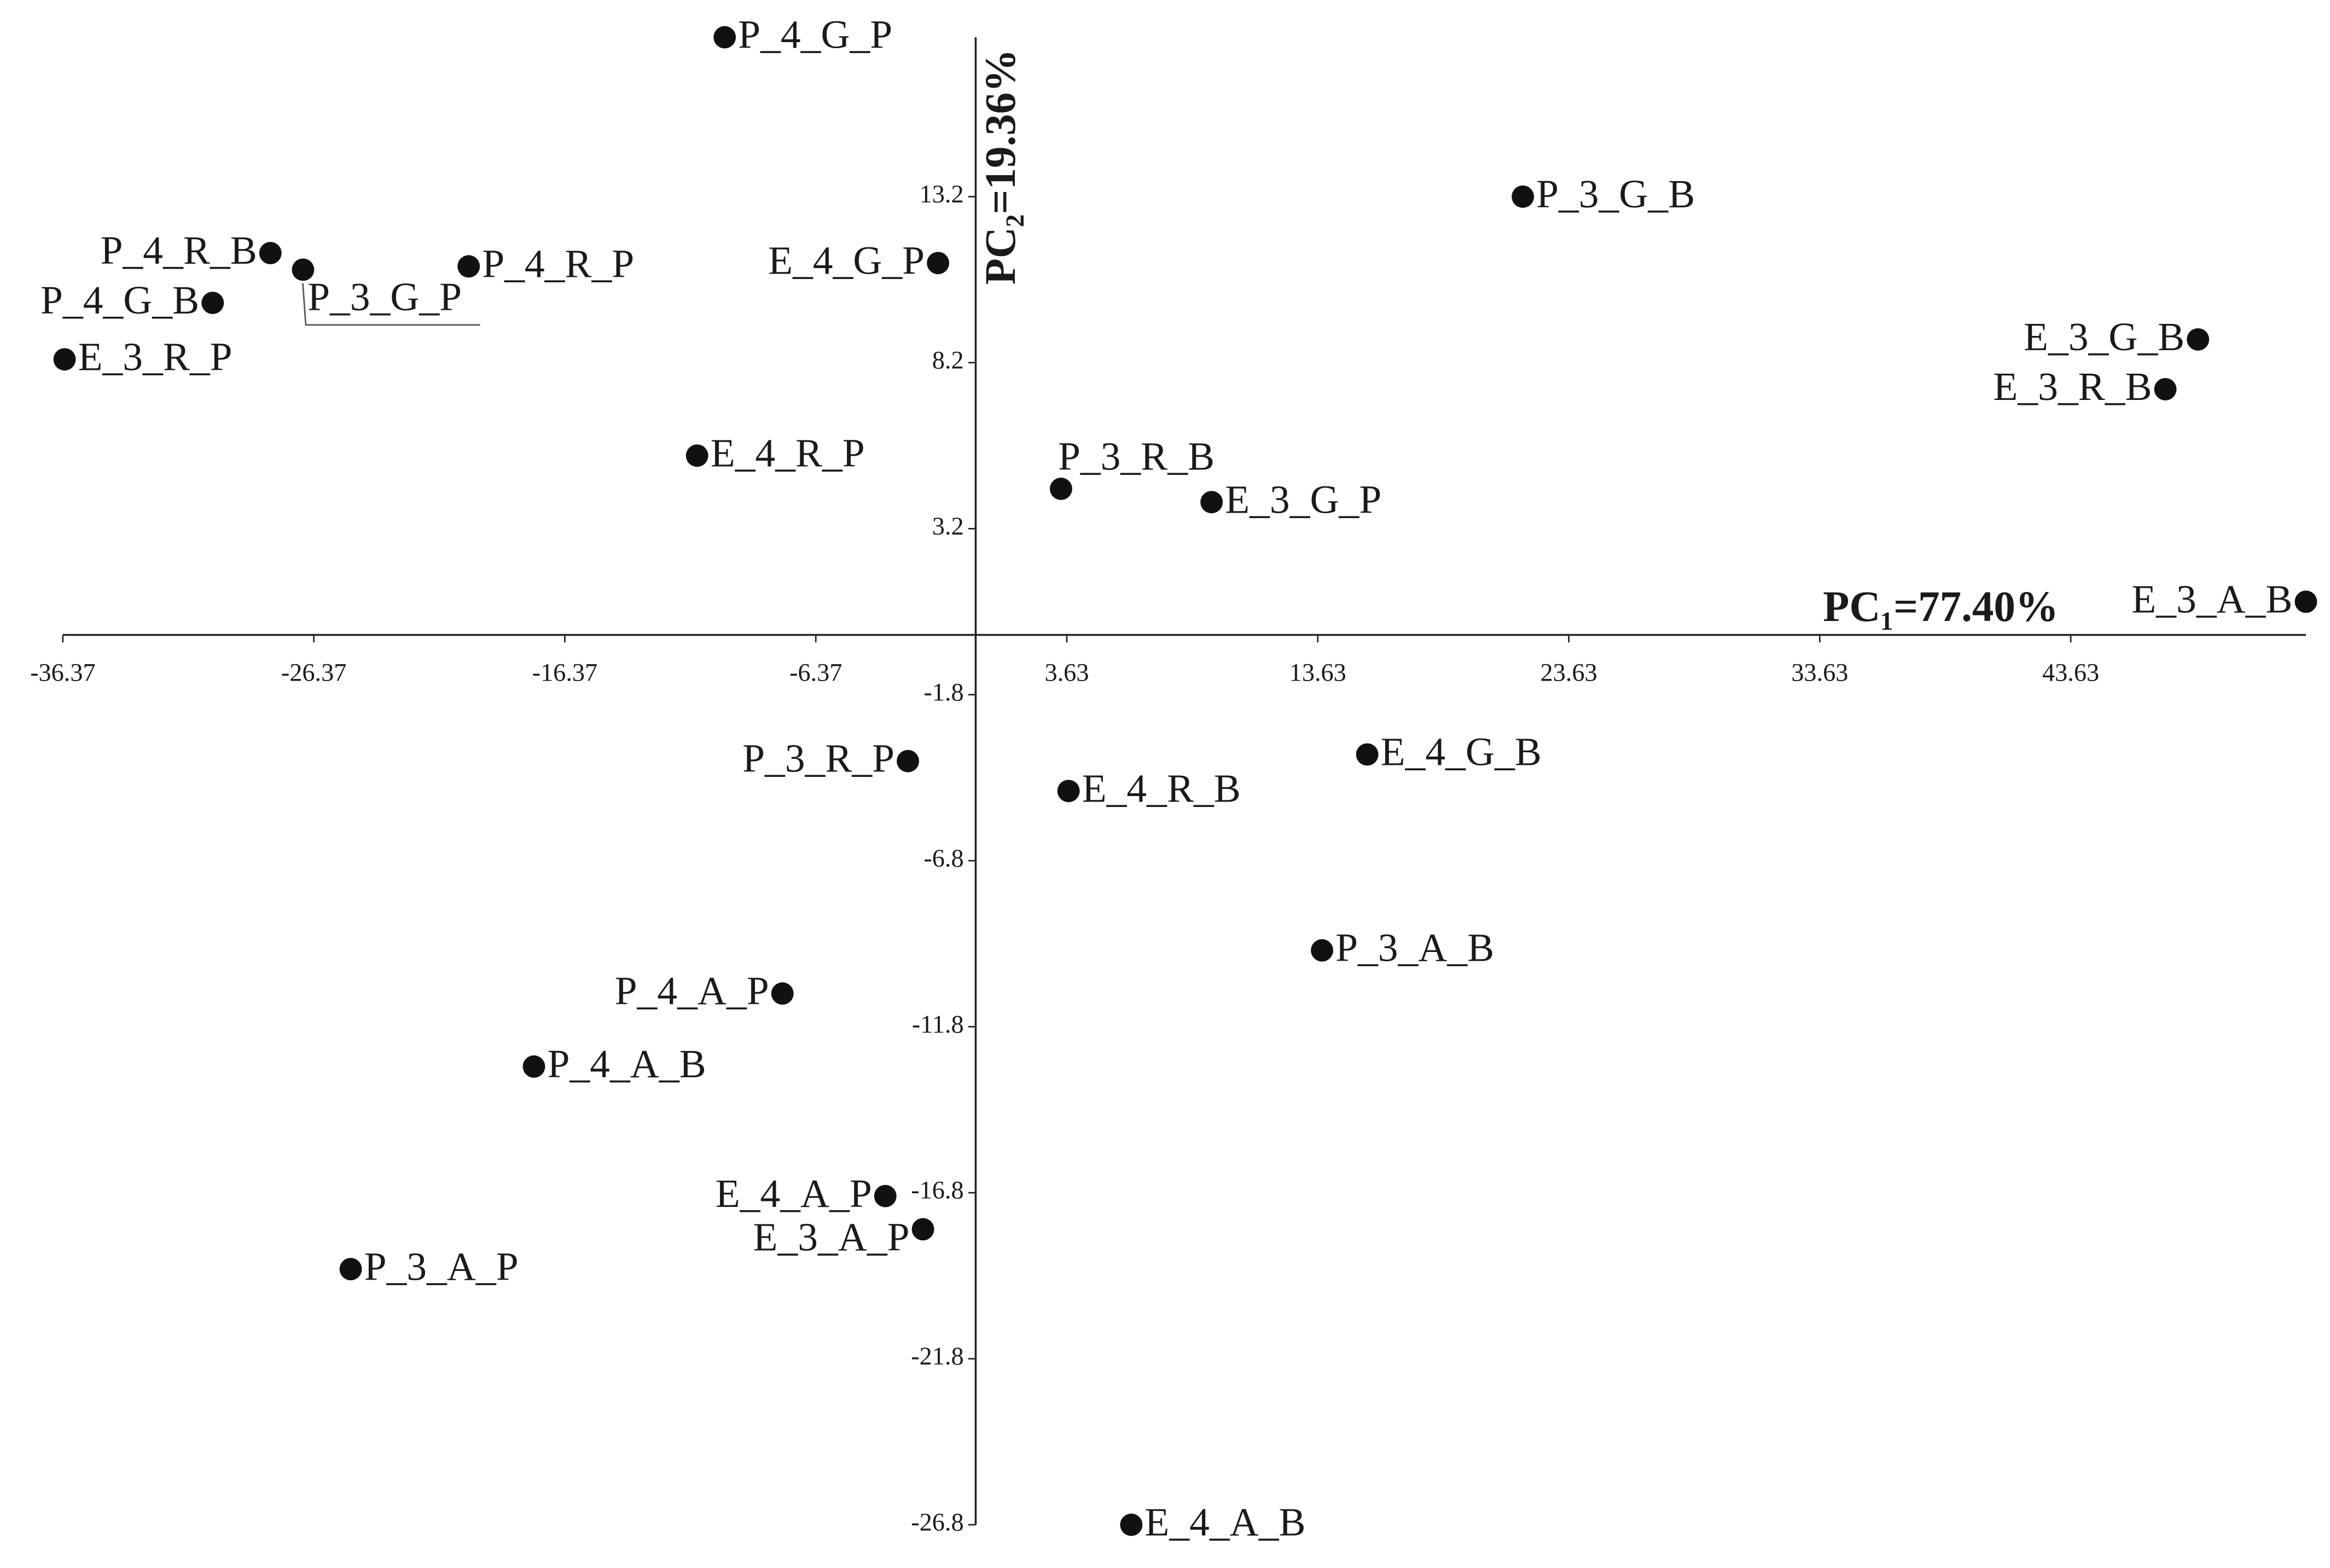 The image size is (2330, 1568). Describe the element at coordinates (1616, 193) in the screenshot. I see `point-label: P_3_G_B` at that location.